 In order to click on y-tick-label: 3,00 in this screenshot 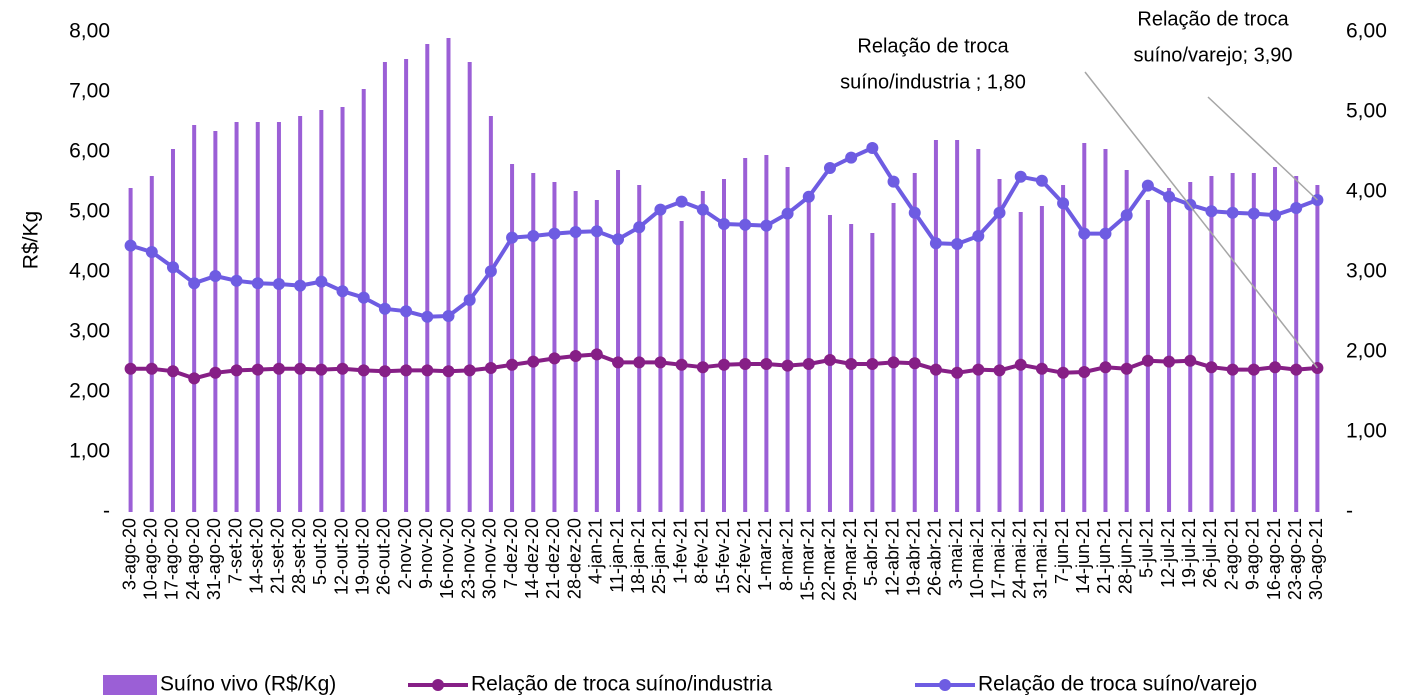, I will do `click(89, 331)`.